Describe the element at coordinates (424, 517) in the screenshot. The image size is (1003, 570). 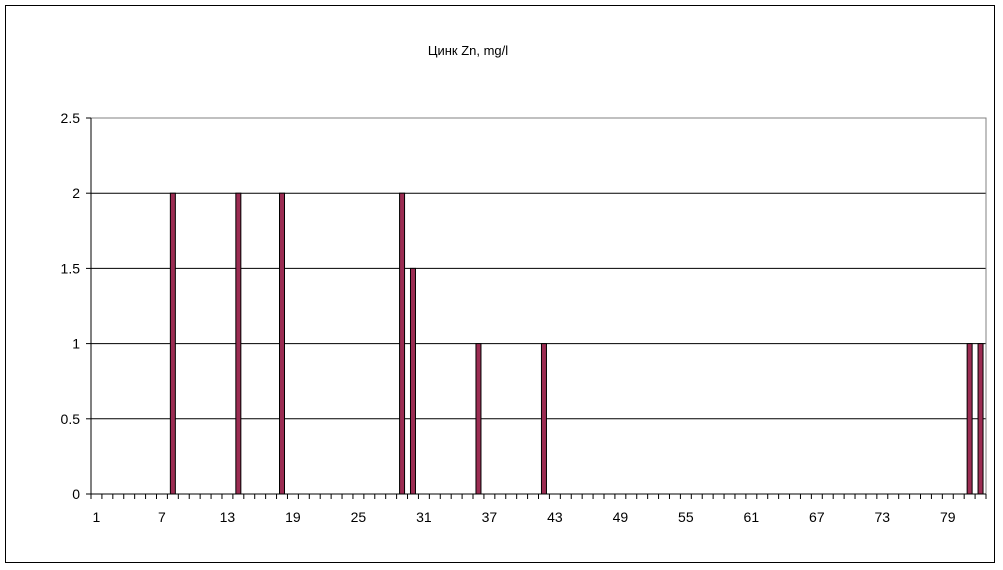
I see `x-tick-label: 31` at that location.